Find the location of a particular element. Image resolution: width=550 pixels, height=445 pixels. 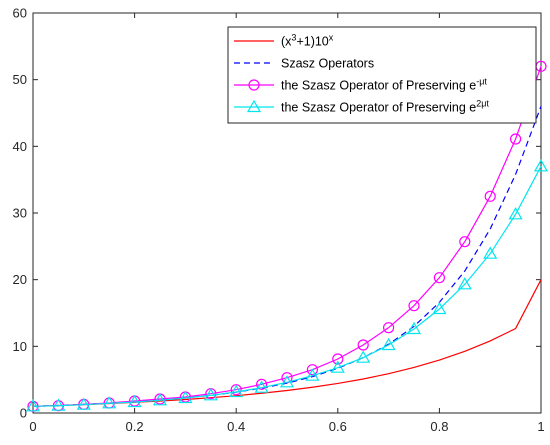

legend-label-text: +1)10 is located at coordinates (312, 42).